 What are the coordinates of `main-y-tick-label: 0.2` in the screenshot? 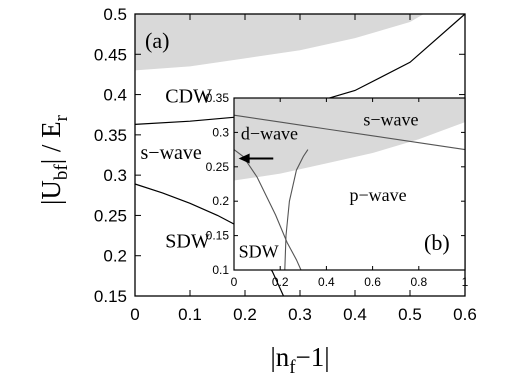 It's located at (115, 256).